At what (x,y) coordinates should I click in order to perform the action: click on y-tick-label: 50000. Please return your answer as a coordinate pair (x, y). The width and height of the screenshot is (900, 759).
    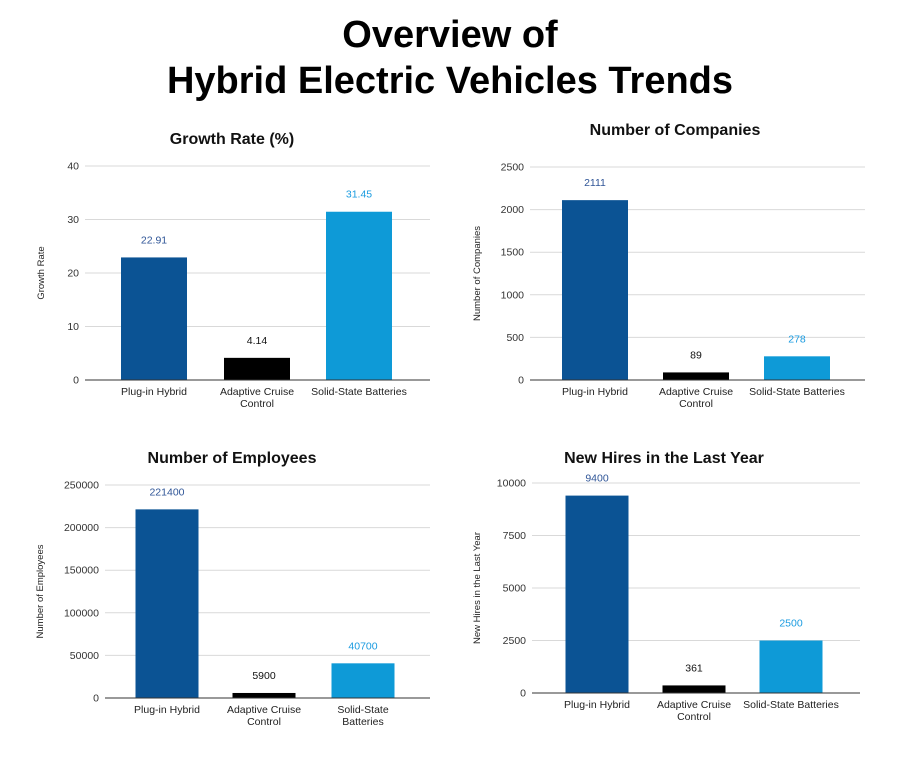
    Looking at the image, I should click on (84, 656).